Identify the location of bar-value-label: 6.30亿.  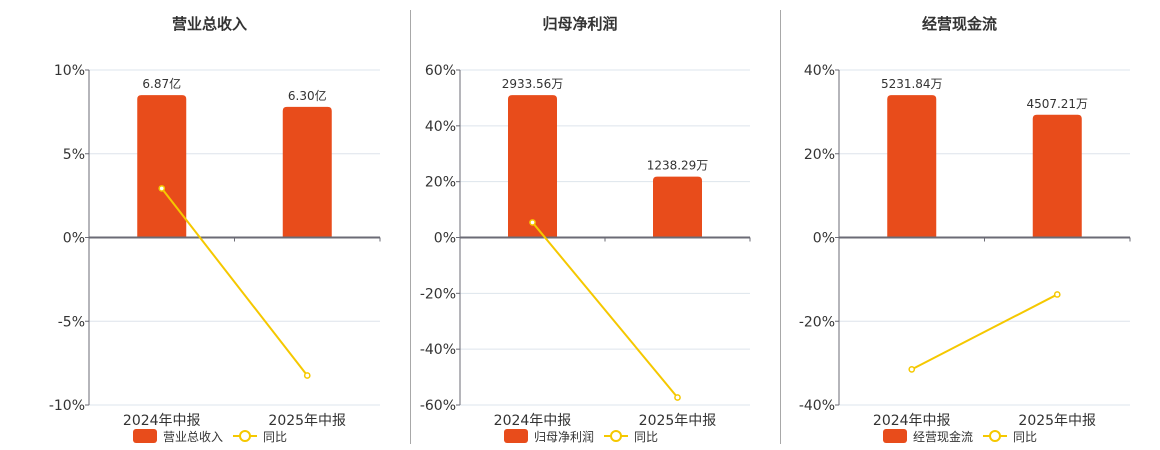
(307, 95).